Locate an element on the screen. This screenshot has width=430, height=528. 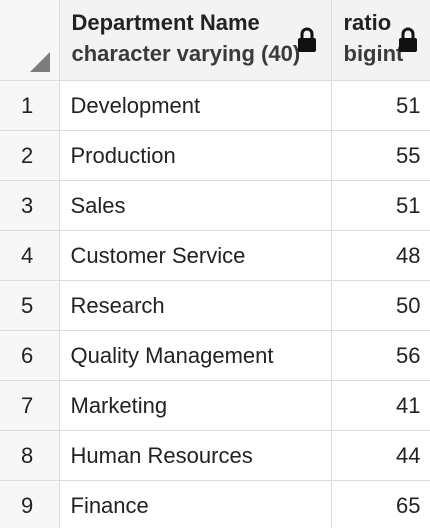
table-row: 7 Marketing 41 is located at coordinates (215, 405).